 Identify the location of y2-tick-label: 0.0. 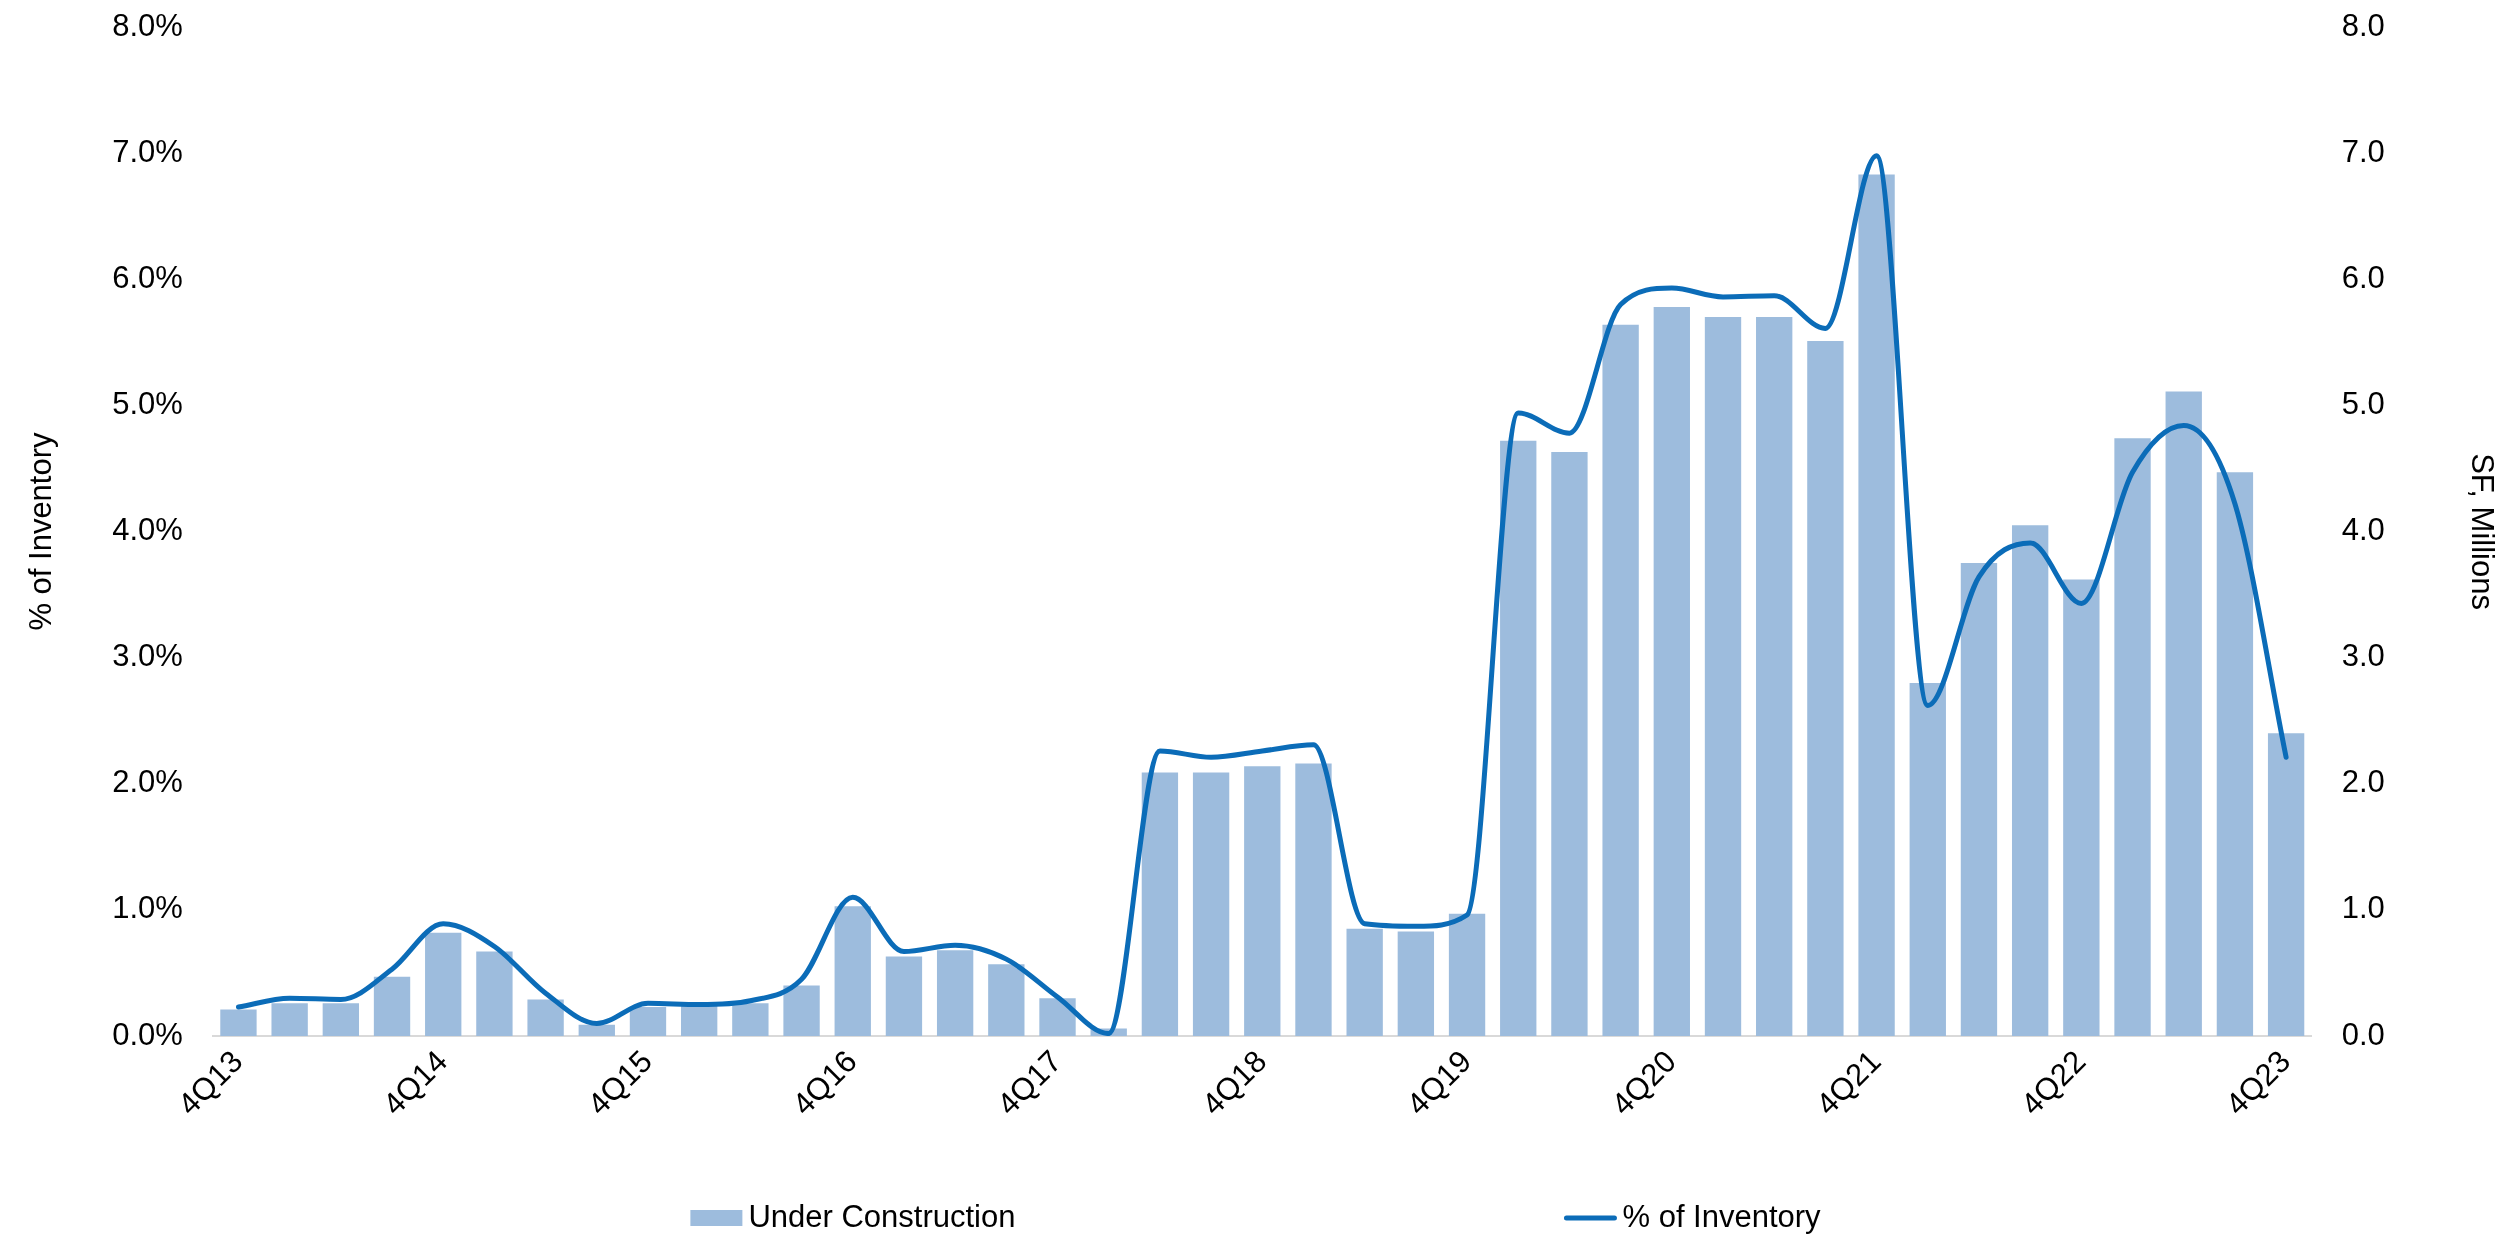
(2363, 1034).